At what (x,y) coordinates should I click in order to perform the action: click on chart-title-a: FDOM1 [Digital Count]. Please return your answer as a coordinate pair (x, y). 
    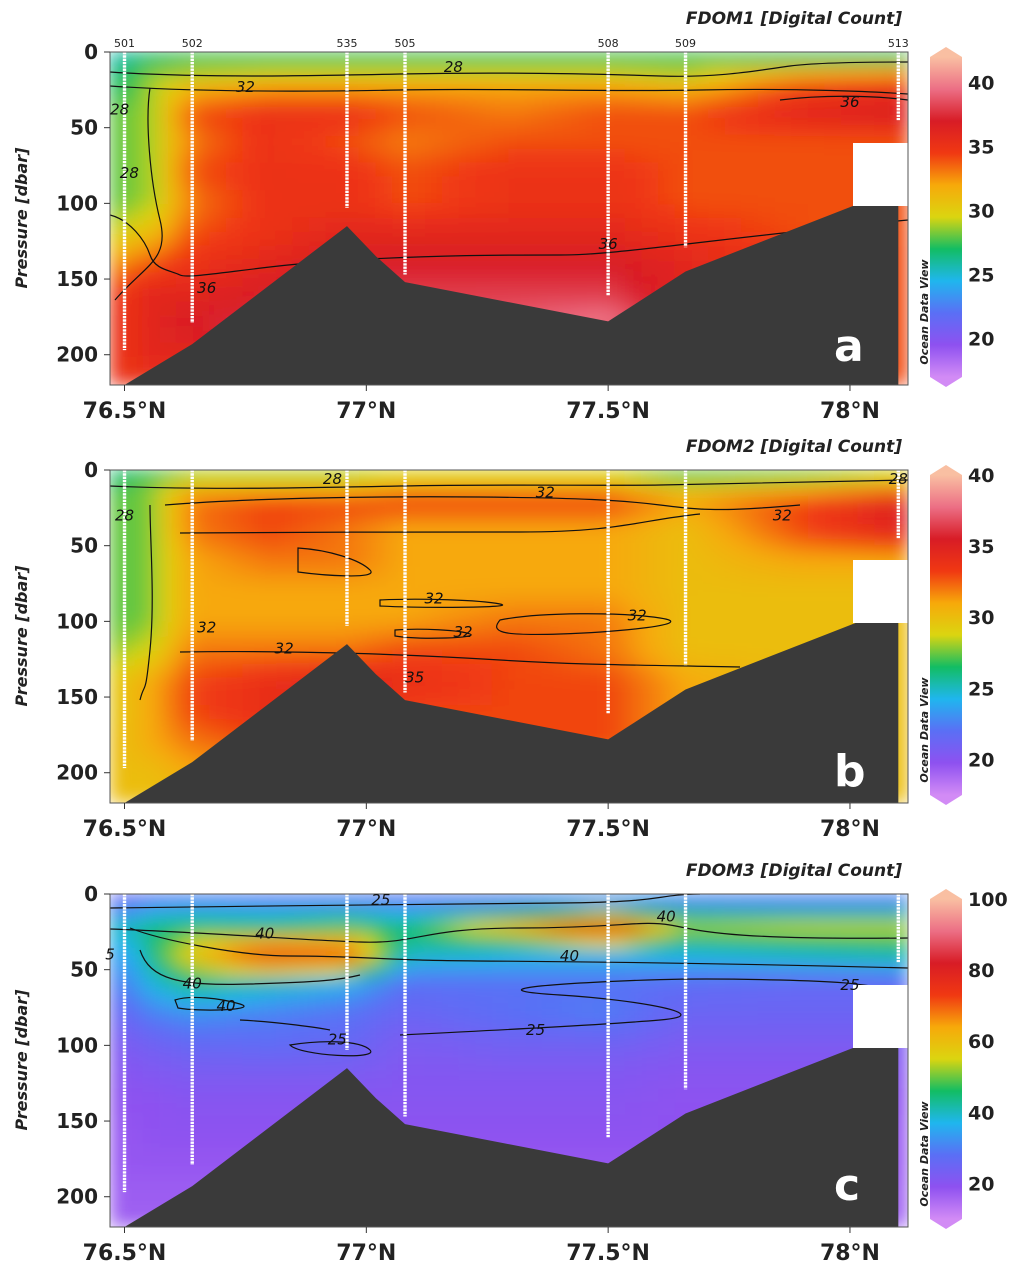
    Looking at the image, I should click on (794, 19).